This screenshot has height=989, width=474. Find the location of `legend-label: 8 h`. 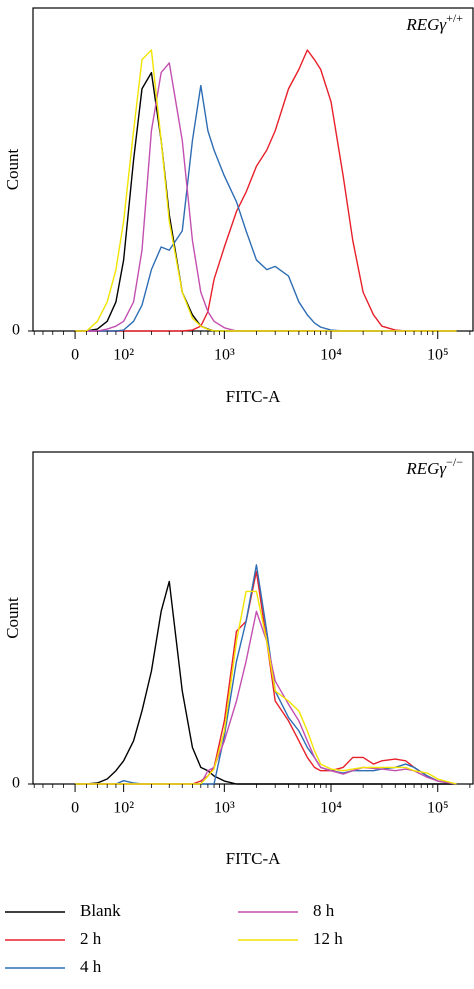

legend-label: 8 h is located at coordinates (324, 910).